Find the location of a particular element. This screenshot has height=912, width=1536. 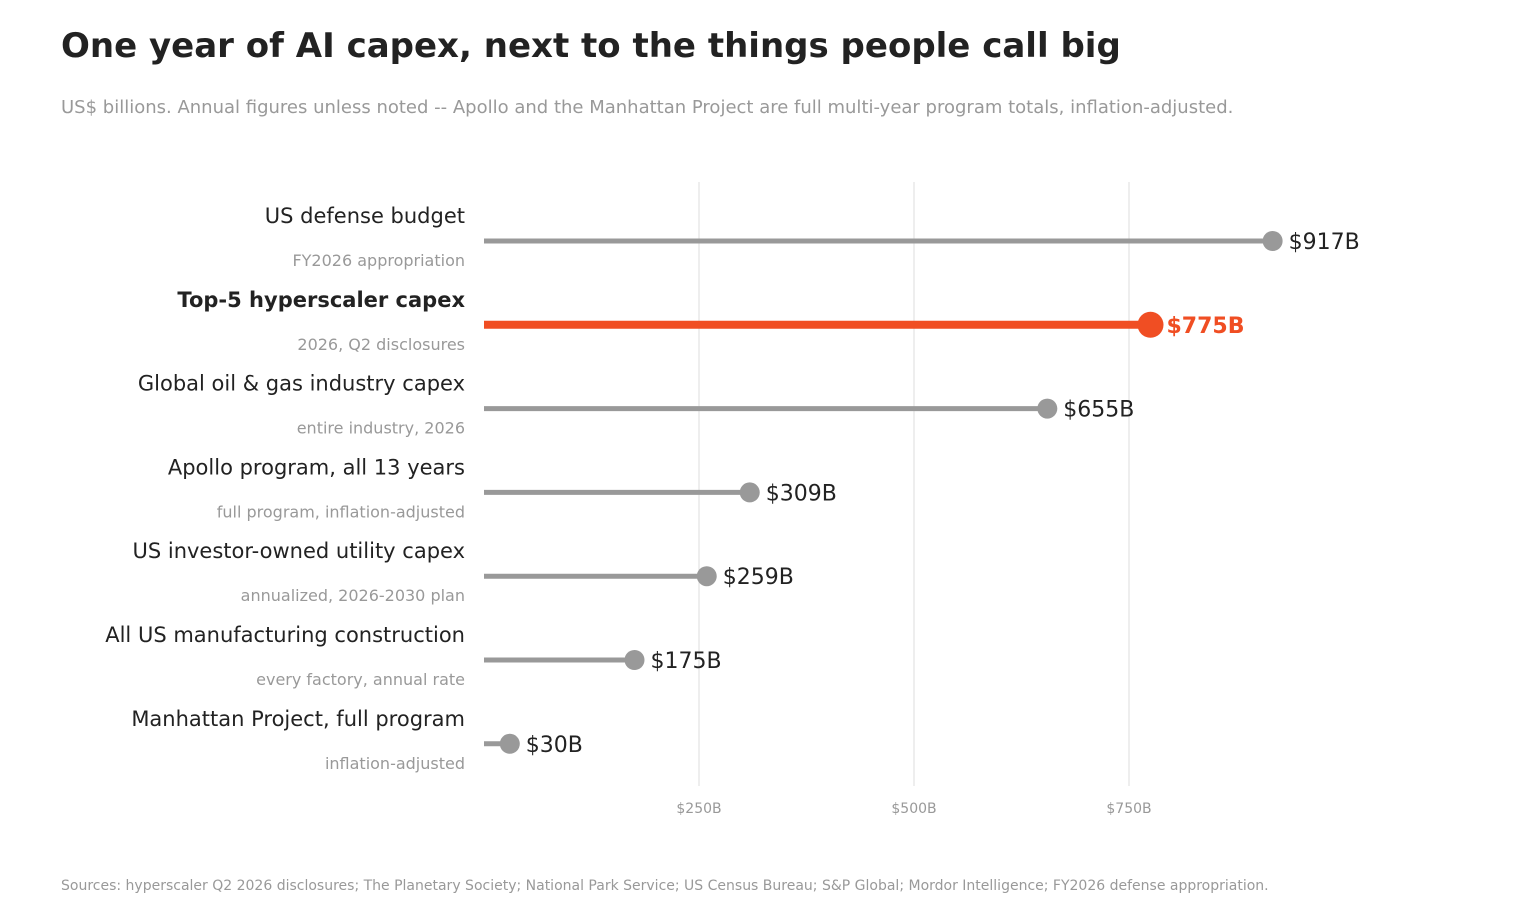

value-label: $259B is located at coordinates (758, 577).